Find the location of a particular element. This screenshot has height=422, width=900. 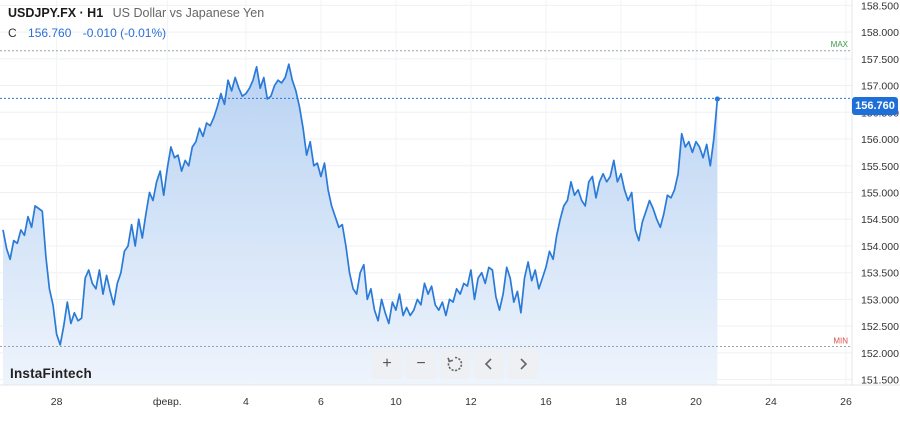

chart-toolbar: + − is located at coordinates (455, 364).